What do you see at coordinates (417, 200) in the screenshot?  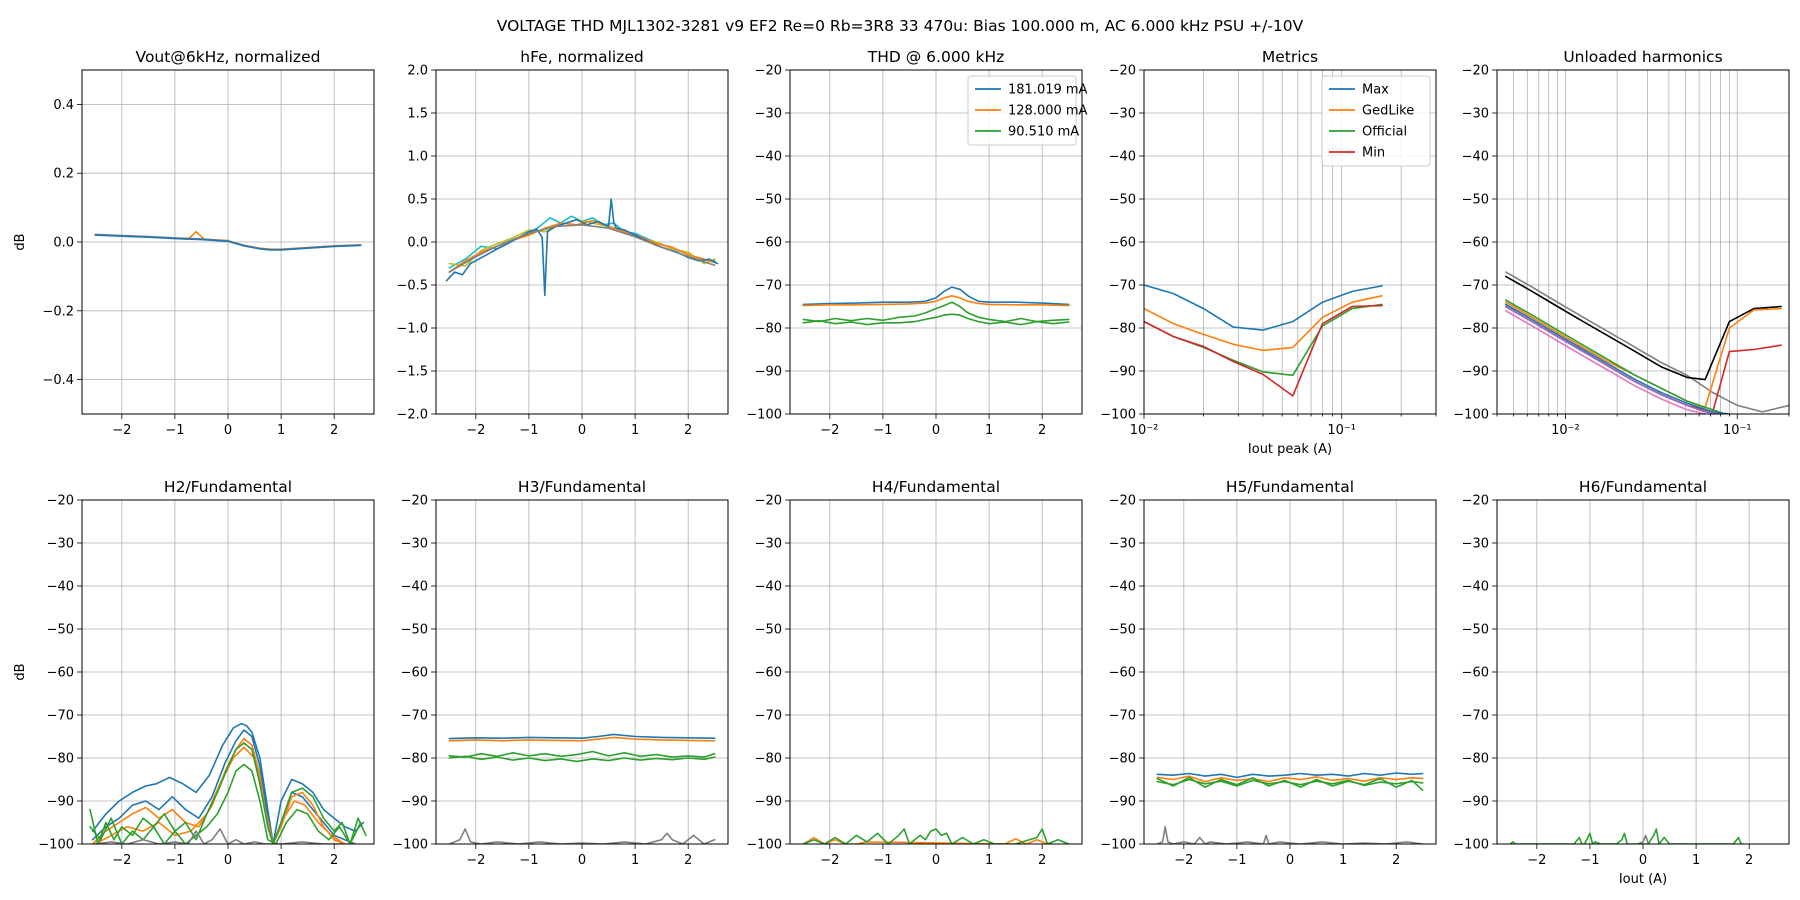 I see `y-tick-label: 0.5` at bounding box center [417, 200].